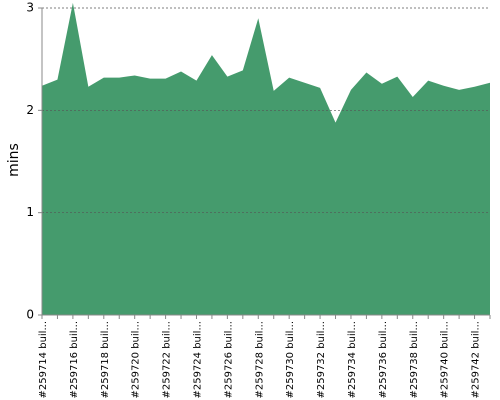  Describe the element at coordinates (30, 8) in the screenshot. I see `y-tick-label: 3` at that location.